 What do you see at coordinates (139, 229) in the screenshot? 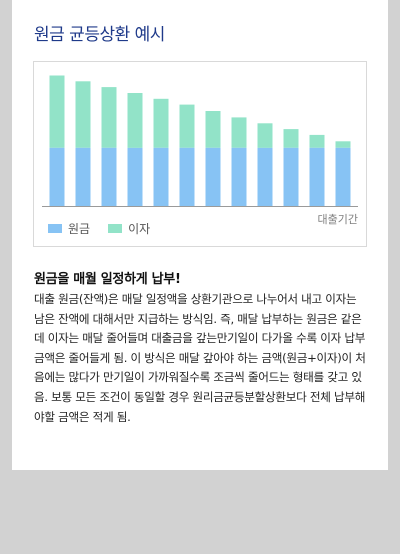
I see `legend-label-interest: 이자` at bounding box center [139, 229].